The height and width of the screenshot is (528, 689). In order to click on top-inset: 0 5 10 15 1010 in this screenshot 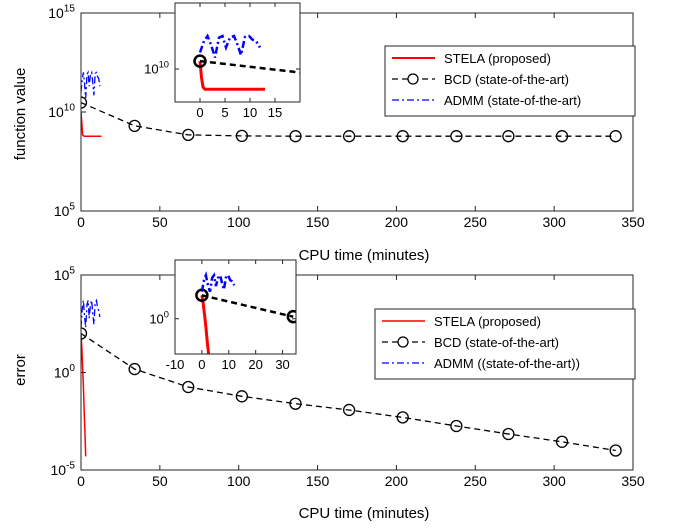, I will do `click(222, 61)`.